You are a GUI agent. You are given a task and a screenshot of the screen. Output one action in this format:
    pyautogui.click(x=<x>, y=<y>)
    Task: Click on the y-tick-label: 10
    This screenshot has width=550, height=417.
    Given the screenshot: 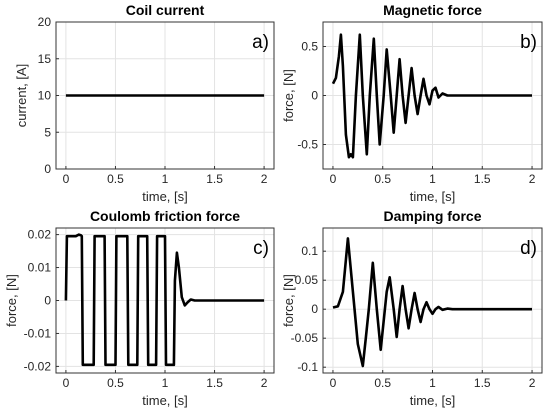 What is the action you would take?
    pyautogui.click(x=45, y=96)
    